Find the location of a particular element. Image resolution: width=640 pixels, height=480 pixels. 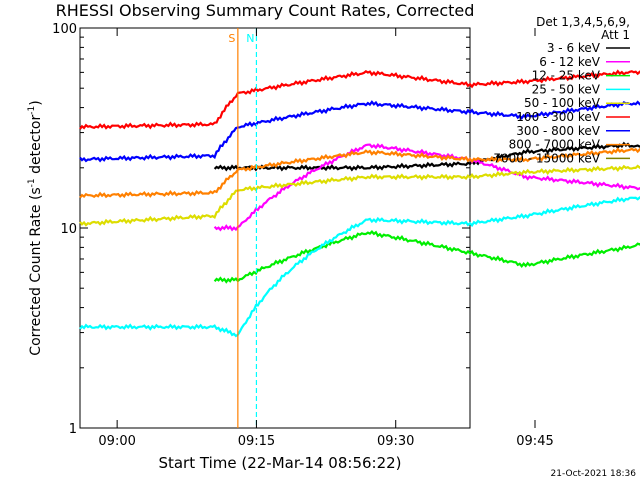

legend-label-25-50-kev: 25 - 50 keV is located at coordinates (566, 89).